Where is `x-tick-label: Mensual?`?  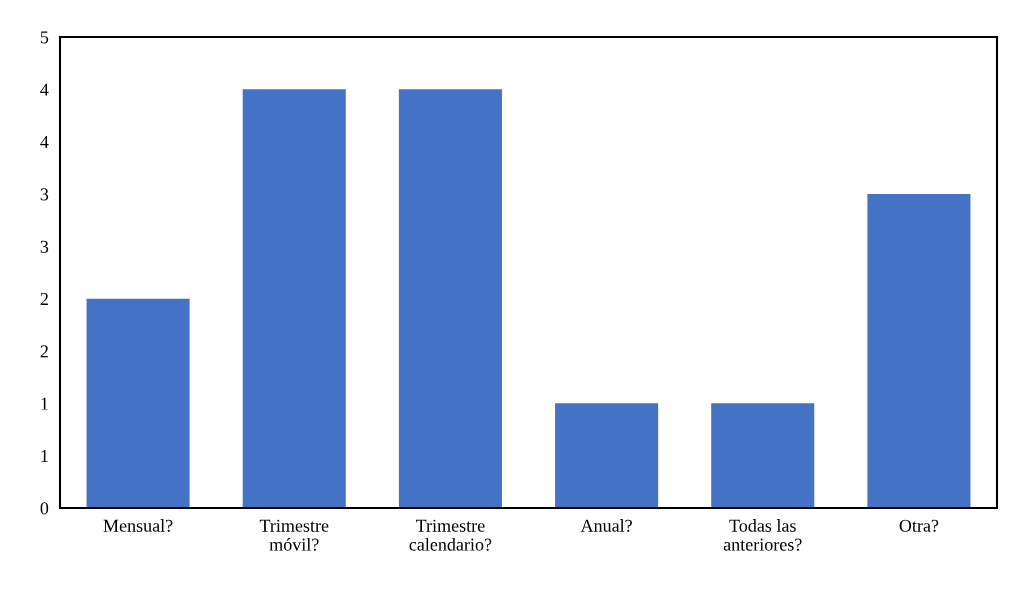
x-tick-label: Mensual? is located at coordinates (138, 525).